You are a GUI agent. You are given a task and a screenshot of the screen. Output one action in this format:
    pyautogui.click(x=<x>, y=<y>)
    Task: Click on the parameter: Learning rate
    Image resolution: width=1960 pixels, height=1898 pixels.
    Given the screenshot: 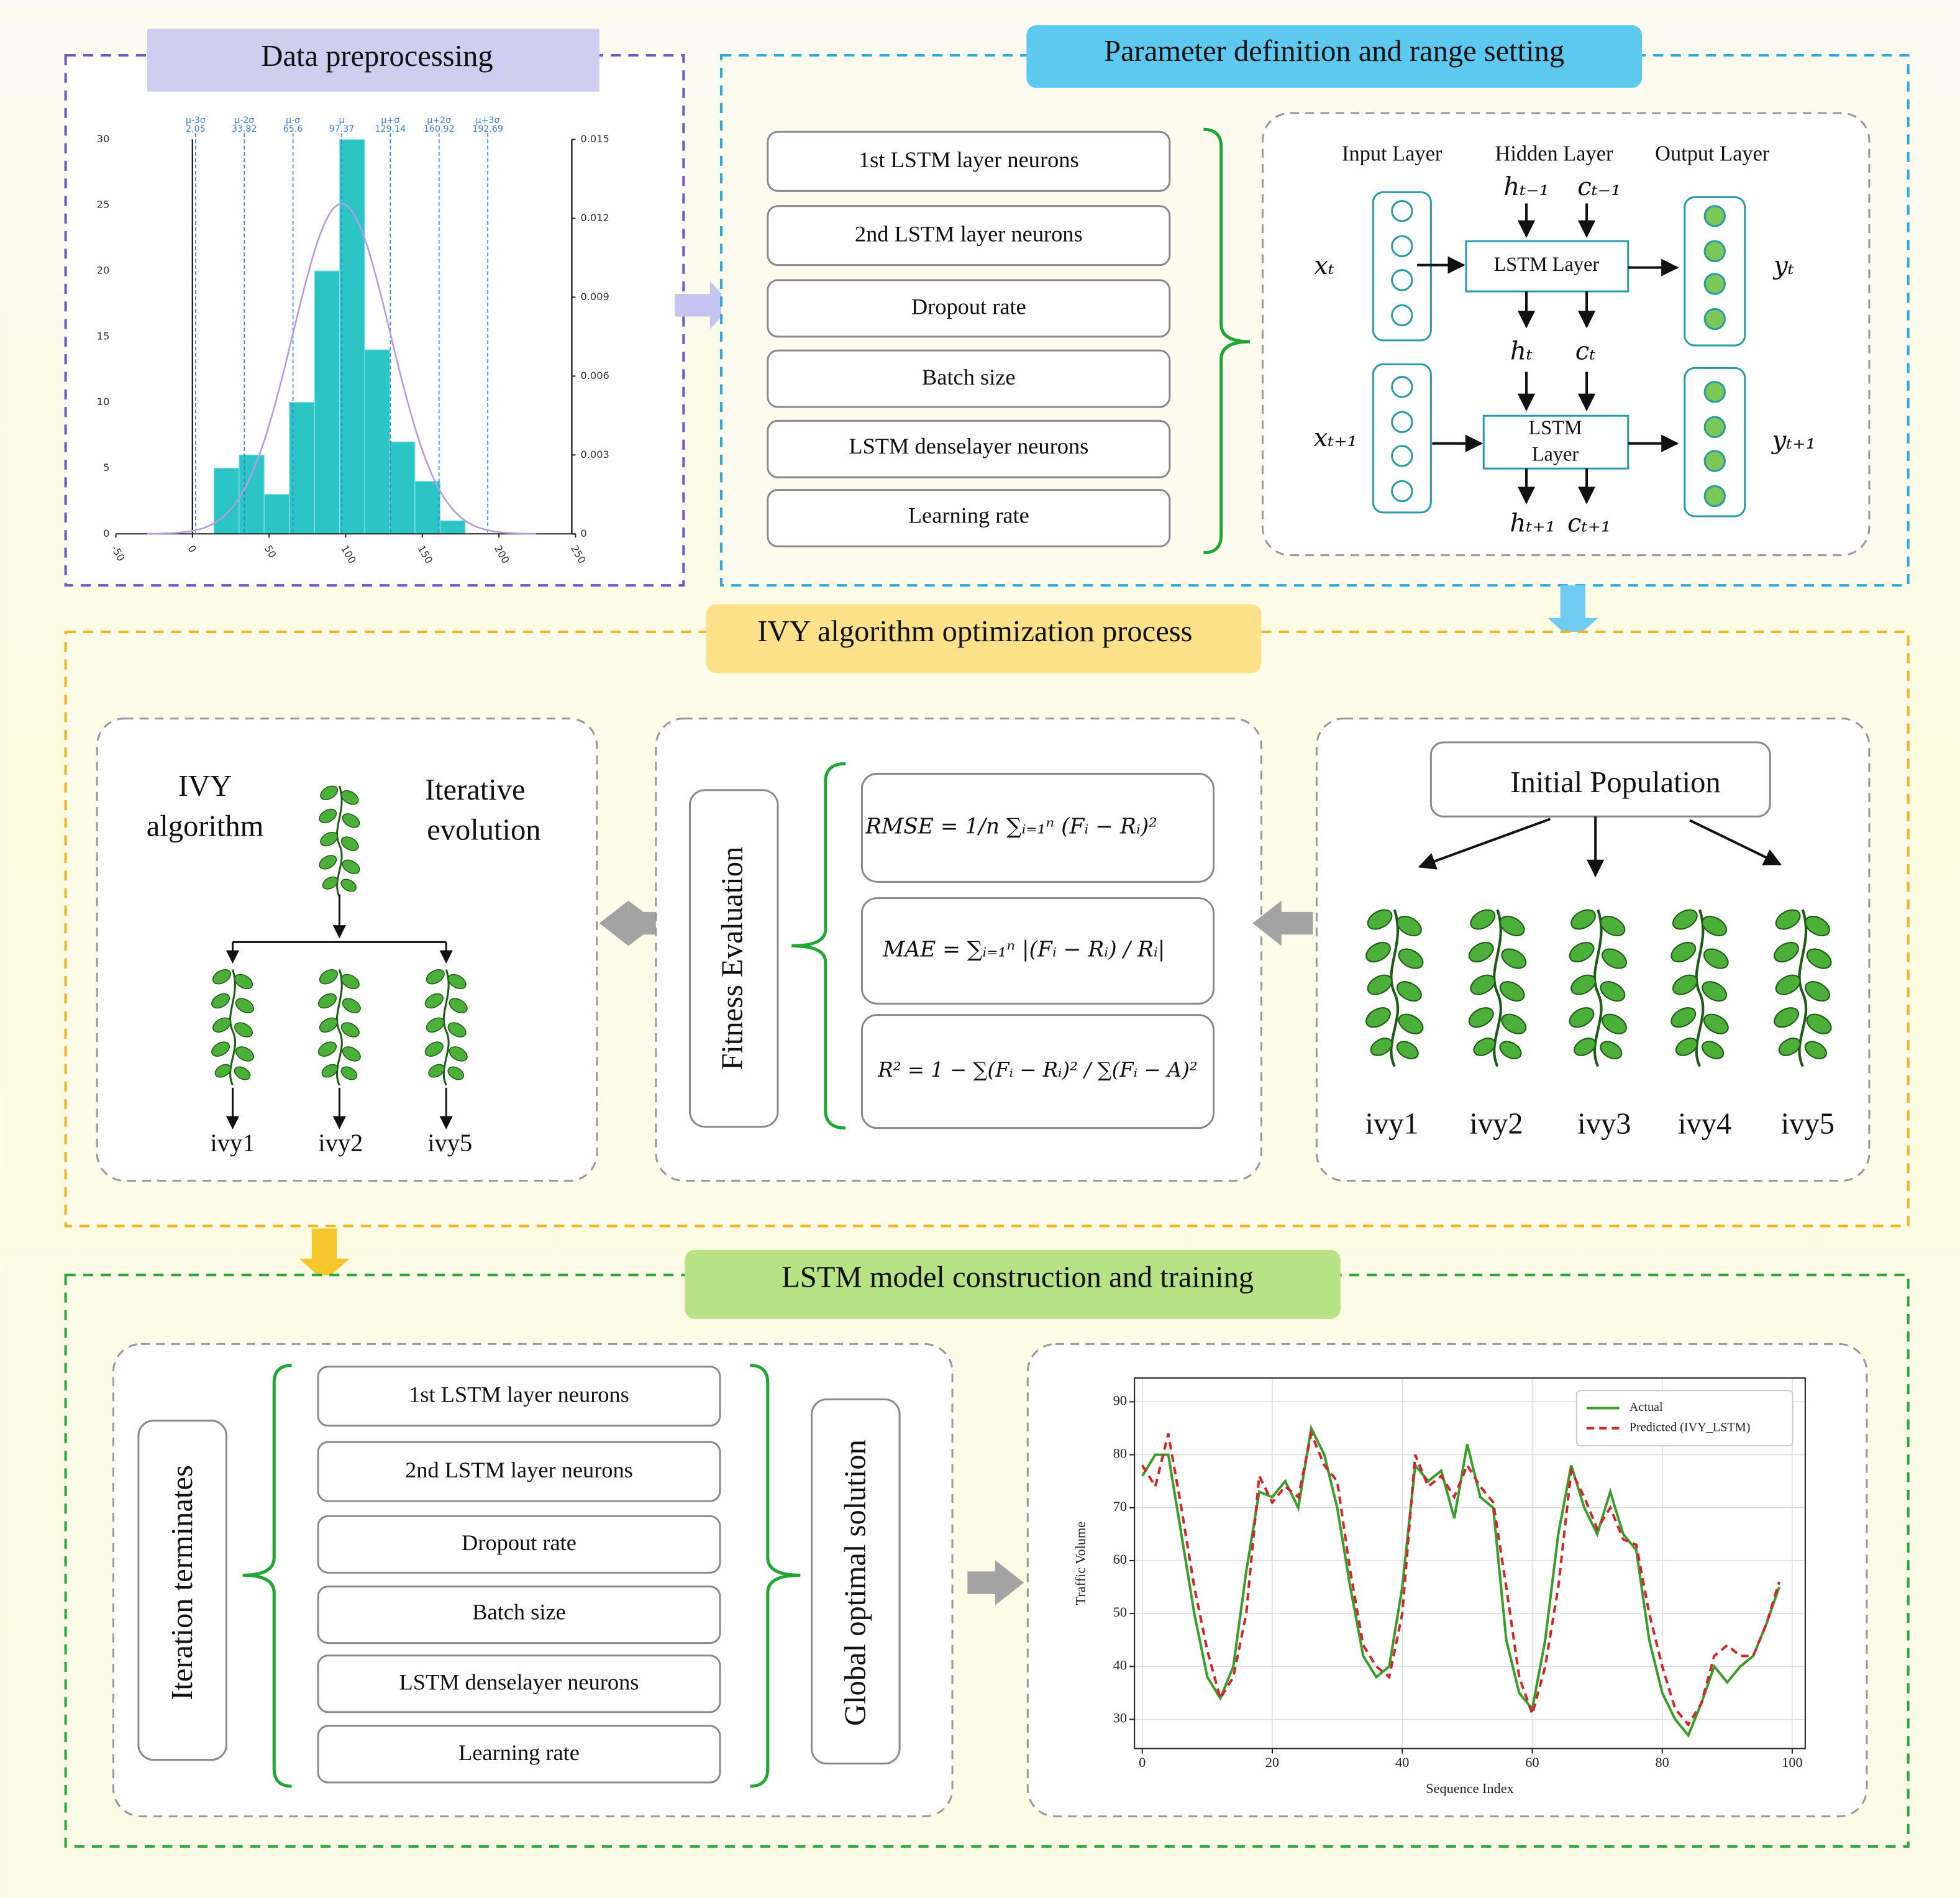 What is the action you would take?
    pyautogui.click(x=519, y=1752)
    